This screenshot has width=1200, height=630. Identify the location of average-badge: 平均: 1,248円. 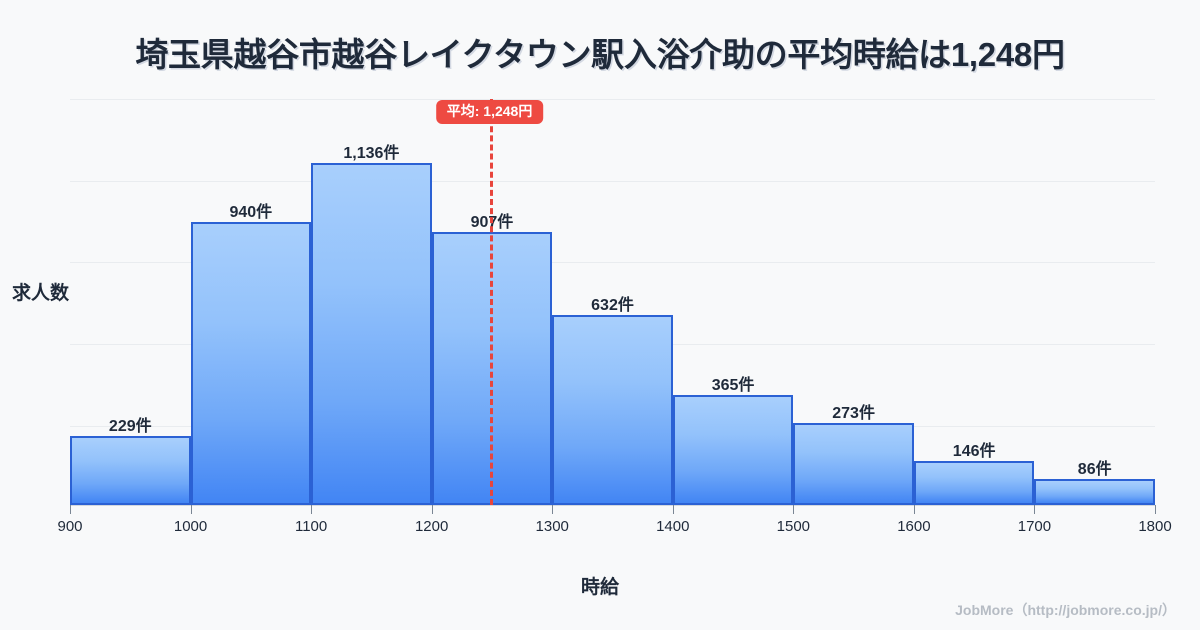
(489, 112).